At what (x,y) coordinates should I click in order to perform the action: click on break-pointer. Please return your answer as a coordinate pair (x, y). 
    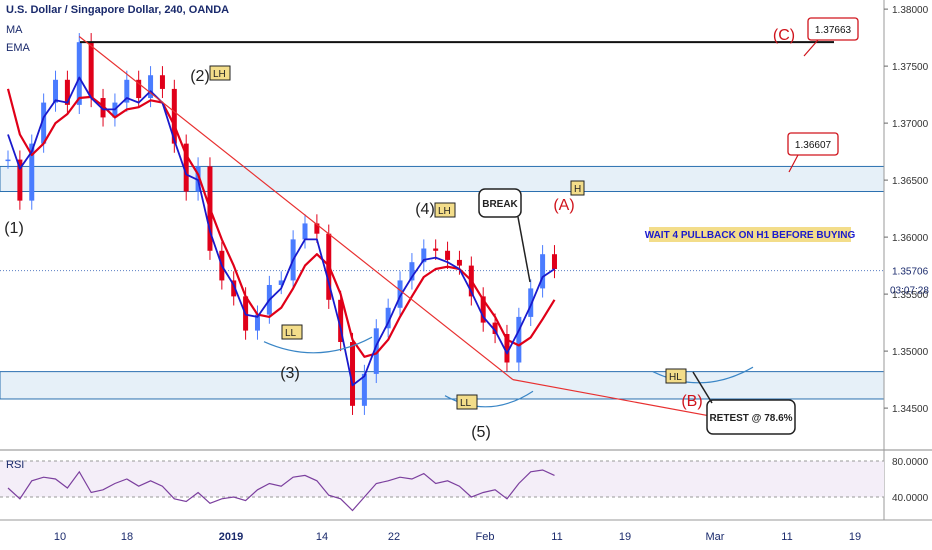
    Looking at the image, I should click on (524, 249).